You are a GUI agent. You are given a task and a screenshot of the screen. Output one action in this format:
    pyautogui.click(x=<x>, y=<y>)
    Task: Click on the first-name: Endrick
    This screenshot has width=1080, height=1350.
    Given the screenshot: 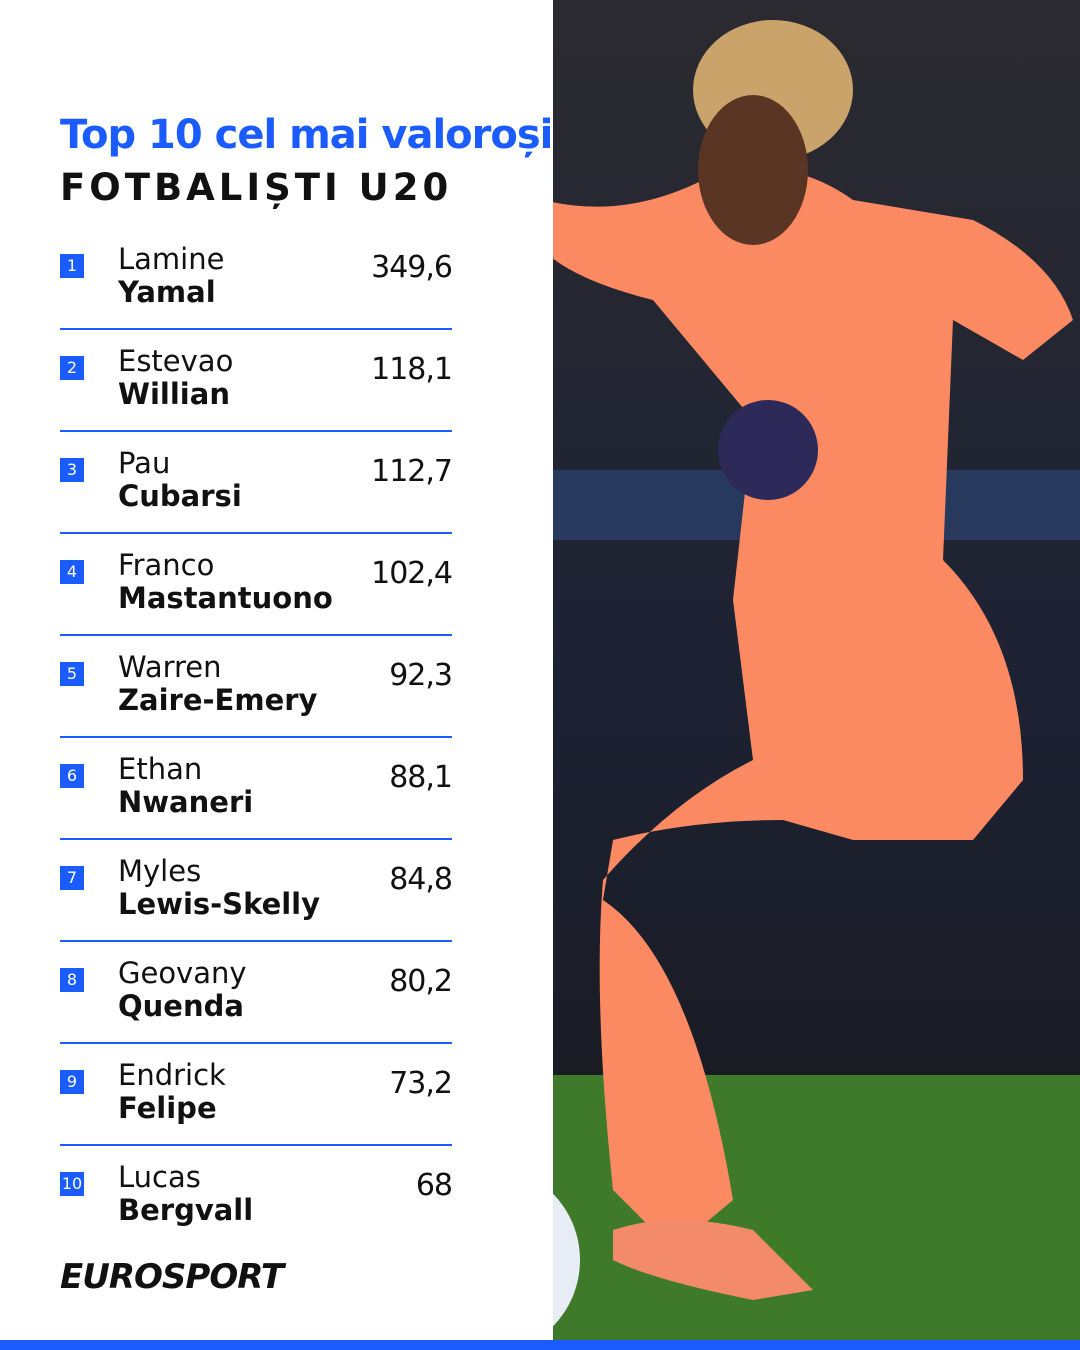 What is the action you would take?
    pyautogui.click(x=172, y=1075)
    